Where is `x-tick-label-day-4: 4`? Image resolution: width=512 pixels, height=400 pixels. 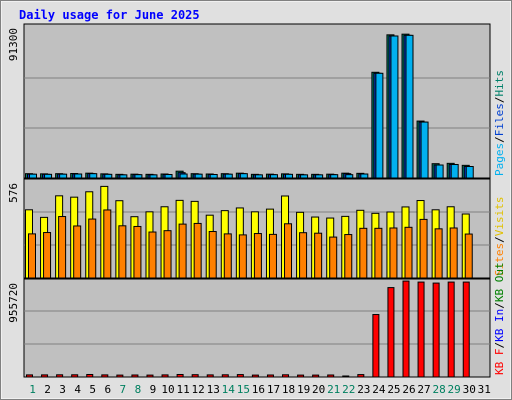
x-tick-label-day-4: 4 is located at coordinates (77, 389).